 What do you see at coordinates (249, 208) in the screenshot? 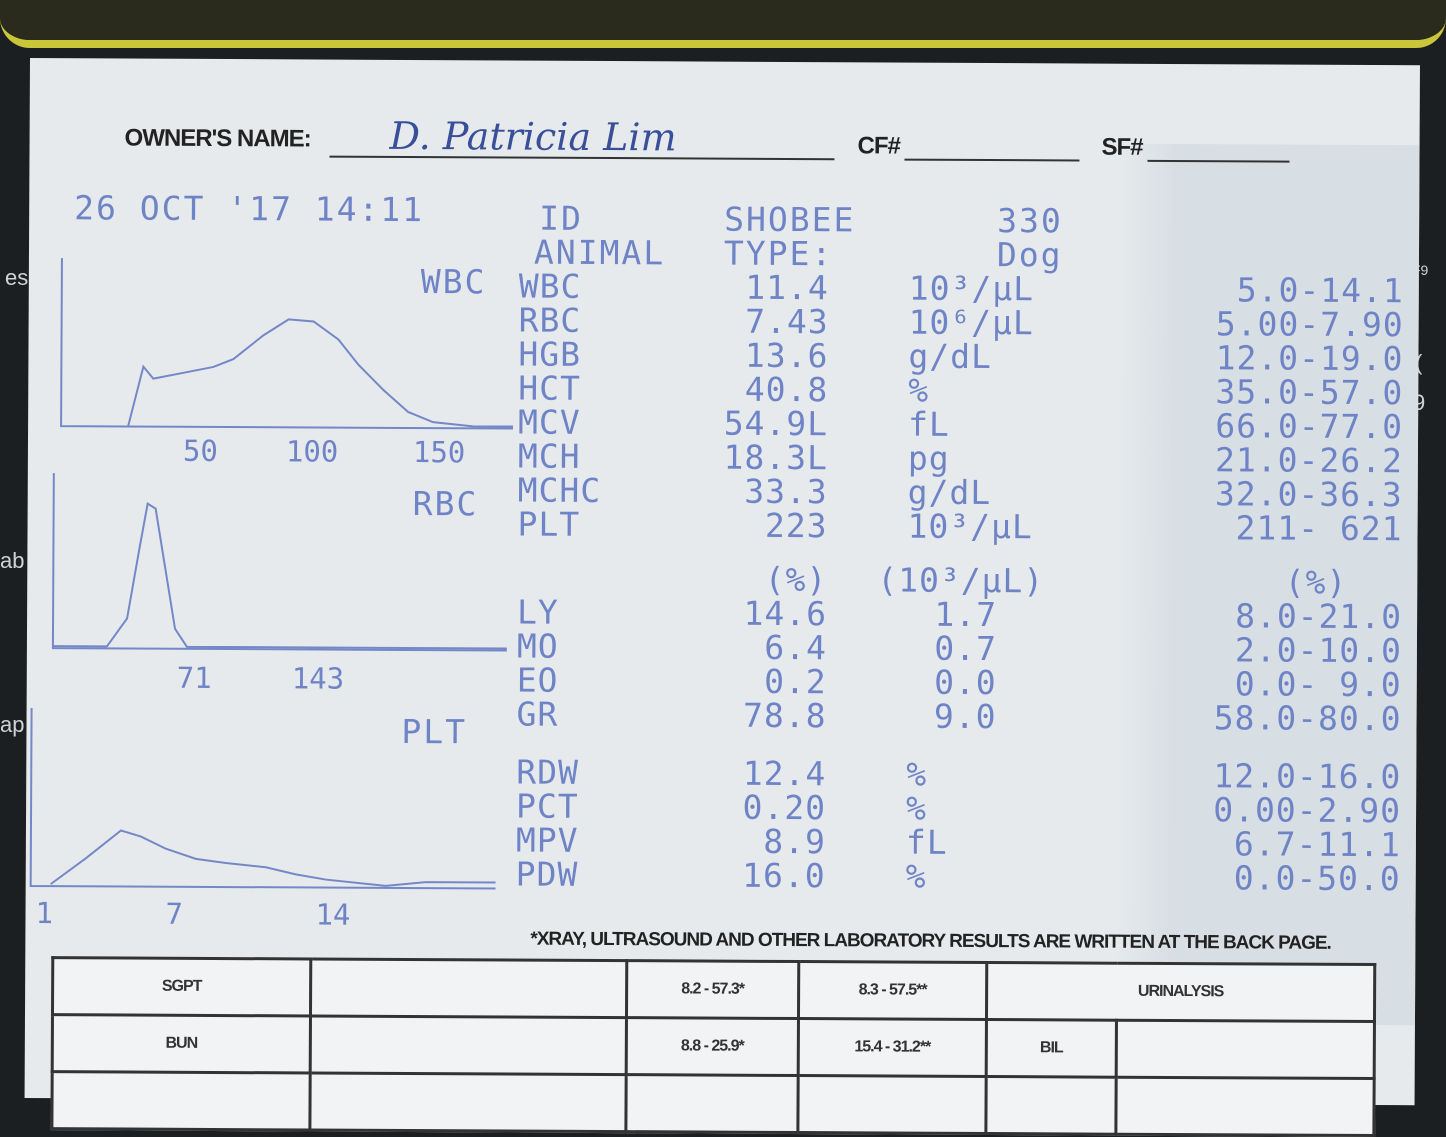
I see `print-datetime: 26 OCT '17 14:11` at bounding box center [249, 208].